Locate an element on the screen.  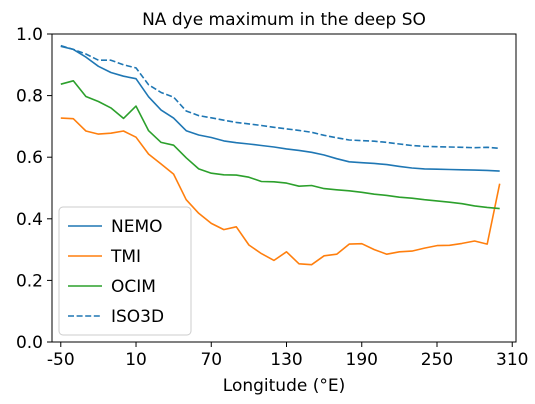
x-tick-label: 190 is located at coordinates (362, 360).